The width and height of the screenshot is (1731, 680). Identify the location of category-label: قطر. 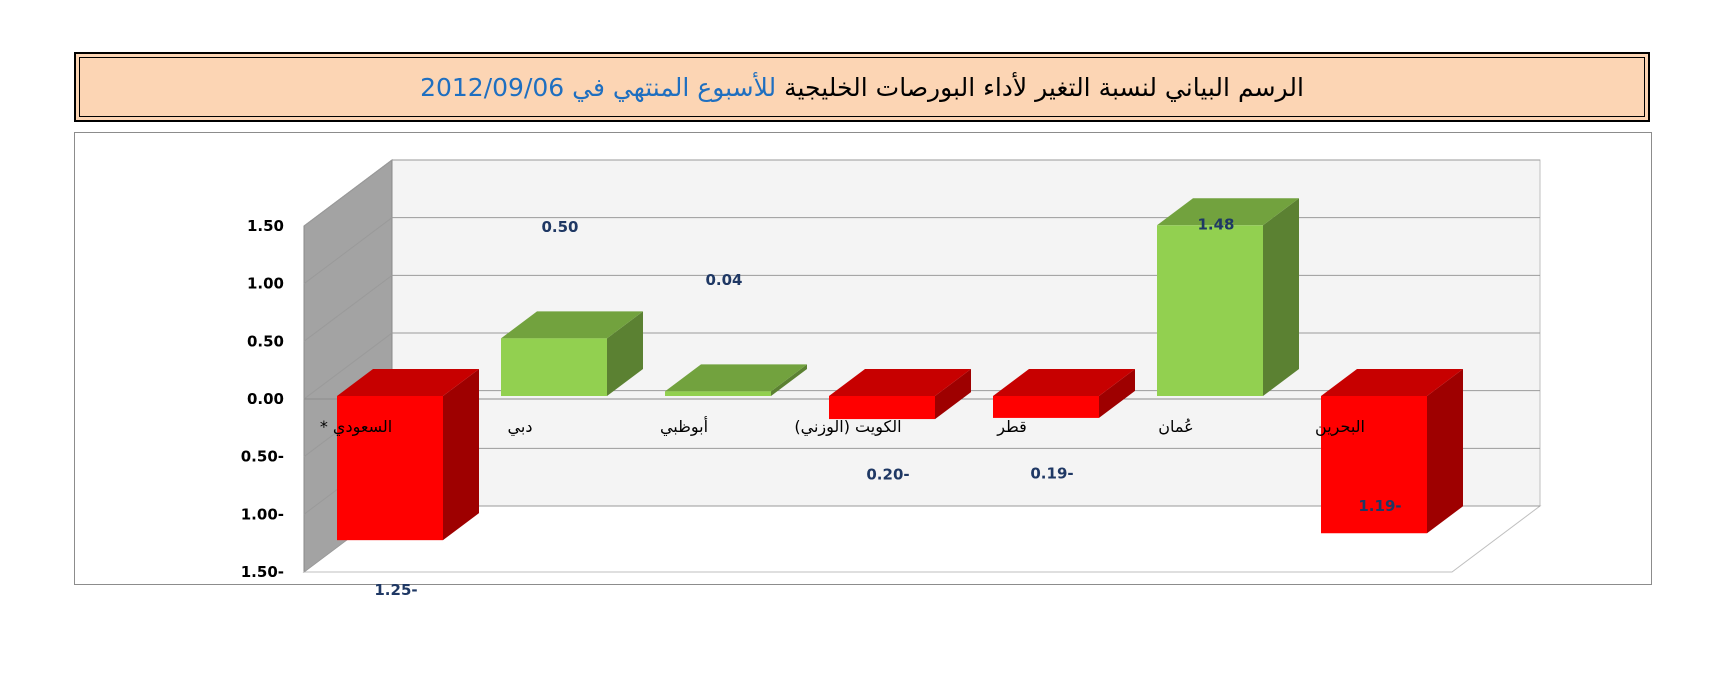
(1011, 427).